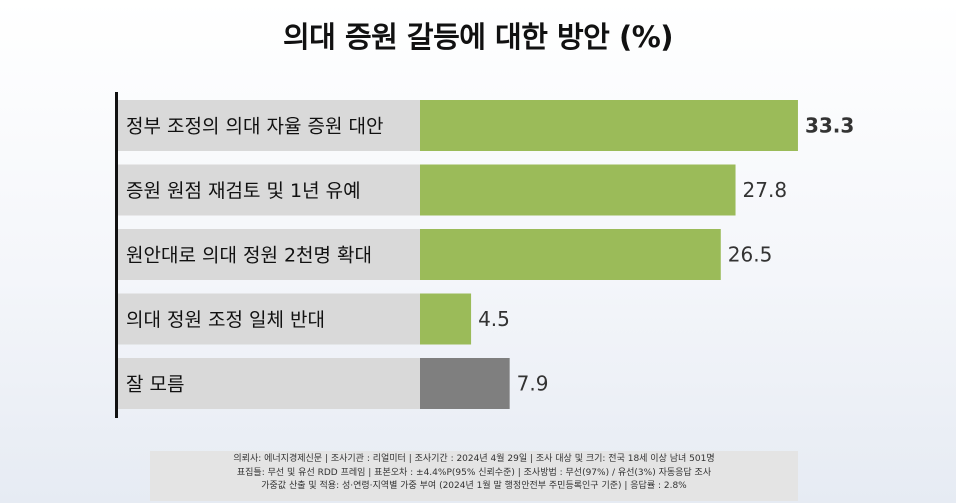  Describe the element at coordinates (225, 320) in the screenshot. I see `category-label: 의대 정원 조정 일체 반대` at that location.